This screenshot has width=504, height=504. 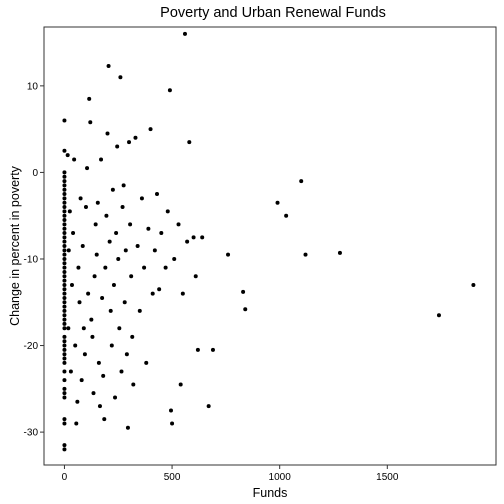 I want to click on x-axis-title: Funds, so click(x=270, y=493).